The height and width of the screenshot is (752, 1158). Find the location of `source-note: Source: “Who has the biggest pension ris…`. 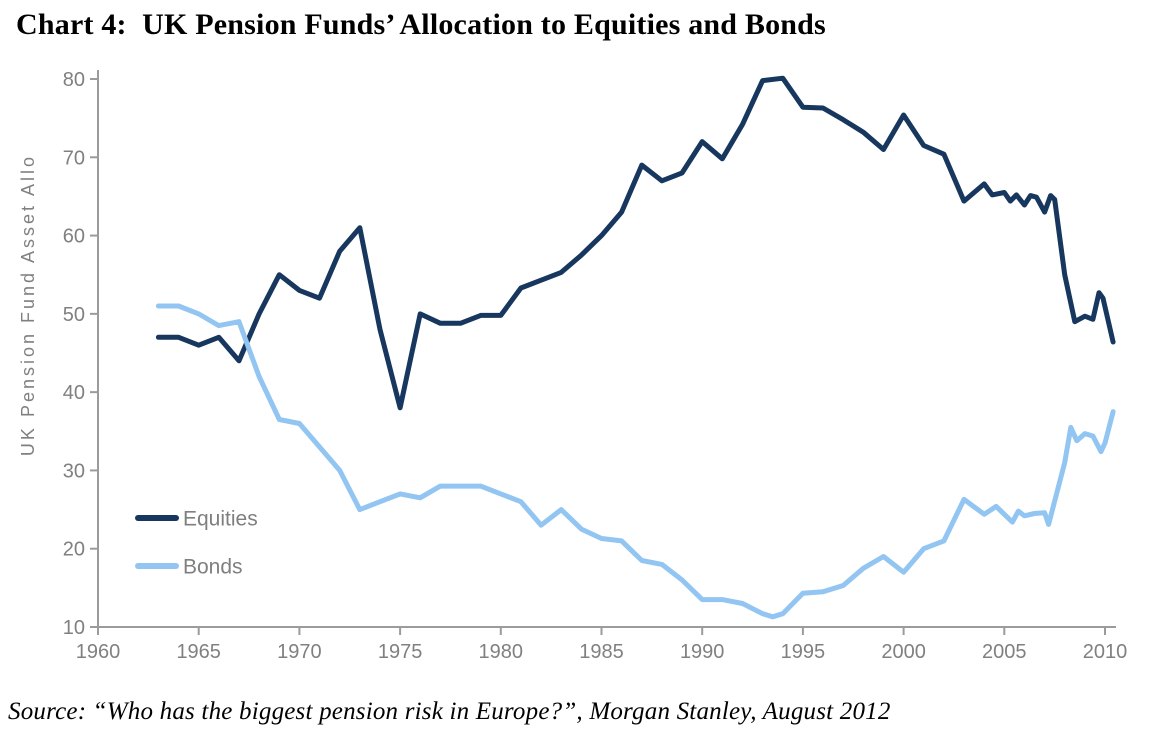

source-note: Source: “Who has the biggest pension ris… is located at coordinates (449, 711).